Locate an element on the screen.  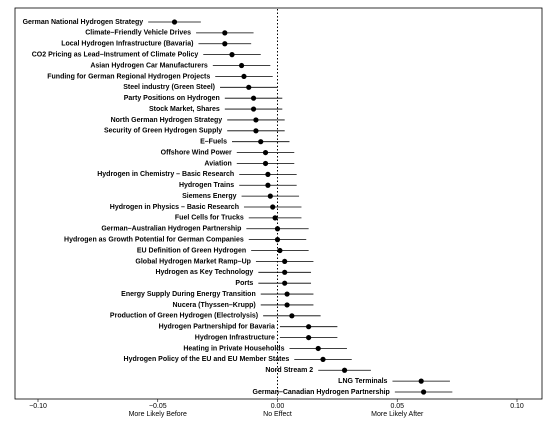
x-tick-label: 0.10 is located at coordinates (517, 406).